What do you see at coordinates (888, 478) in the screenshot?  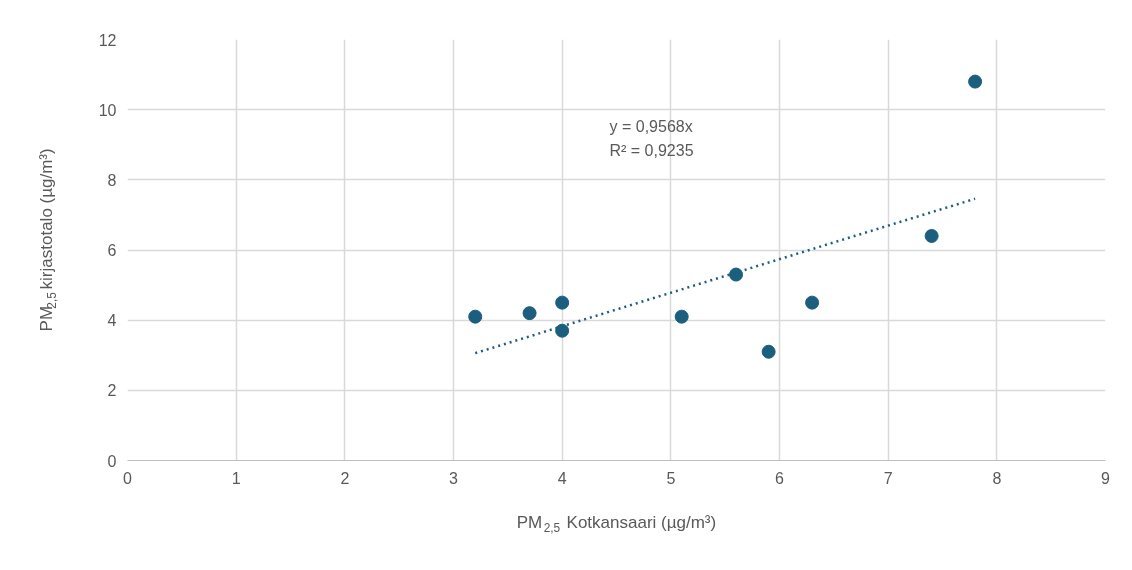 I see `x-tick-label: 7` at bounding box center [888, 478].